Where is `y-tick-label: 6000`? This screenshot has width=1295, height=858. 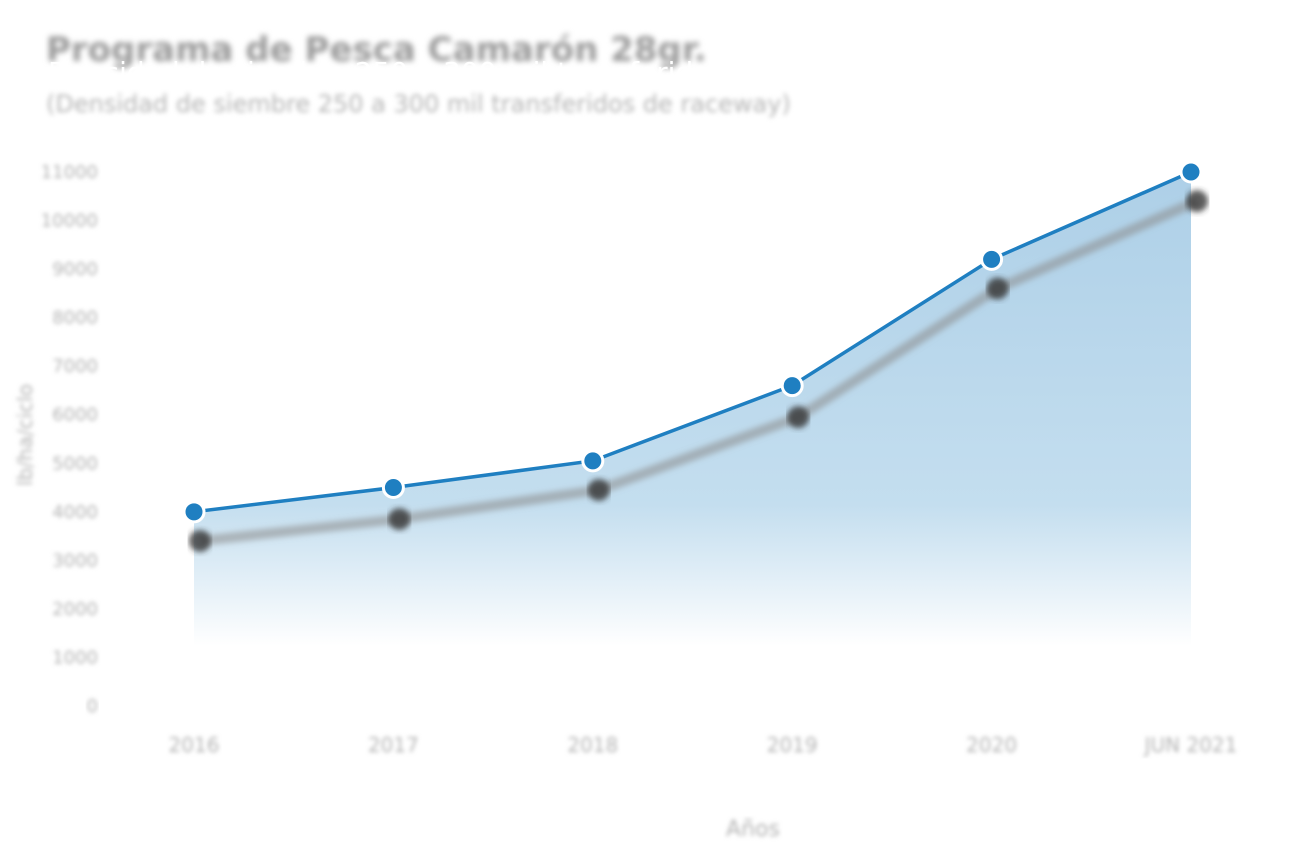 y-tick-label: 6000 is located at coordinates (75, 415).